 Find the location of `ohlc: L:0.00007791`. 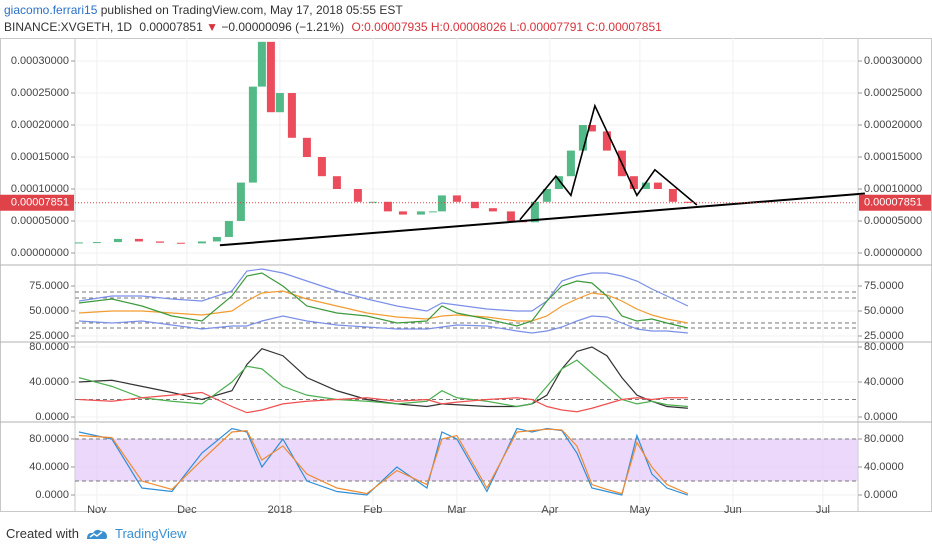

ohlc: L:0.00007791 is located at coordinates (546, 27).